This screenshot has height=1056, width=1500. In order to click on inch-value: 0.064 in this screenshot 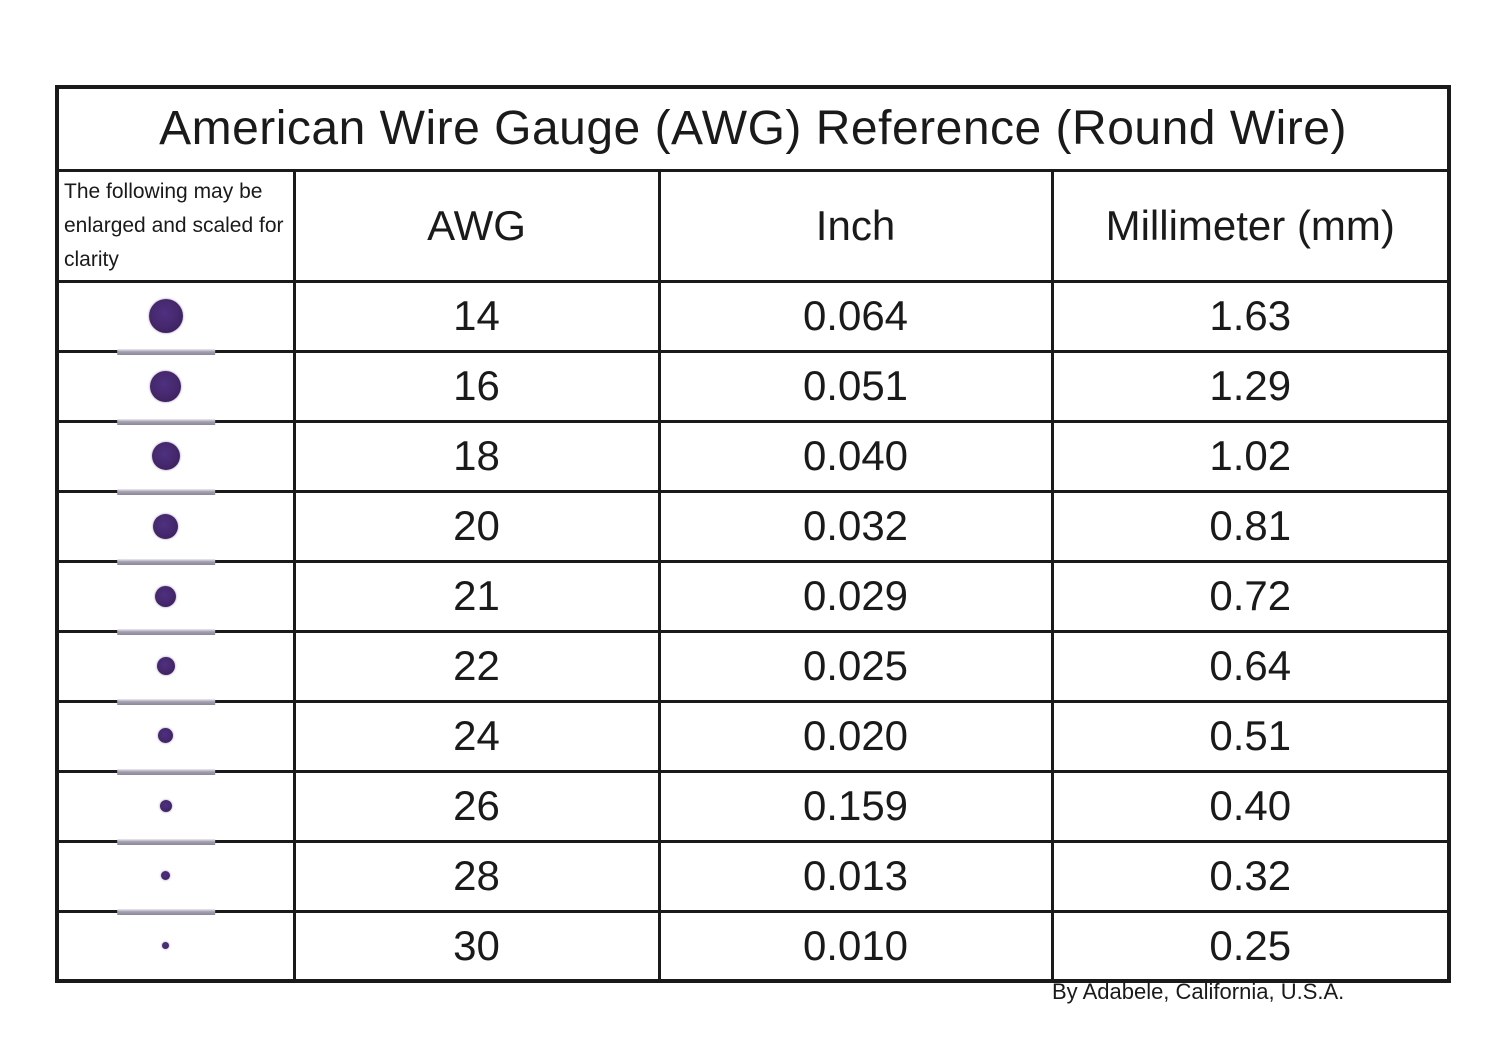, I will do `click(855, 316)`.